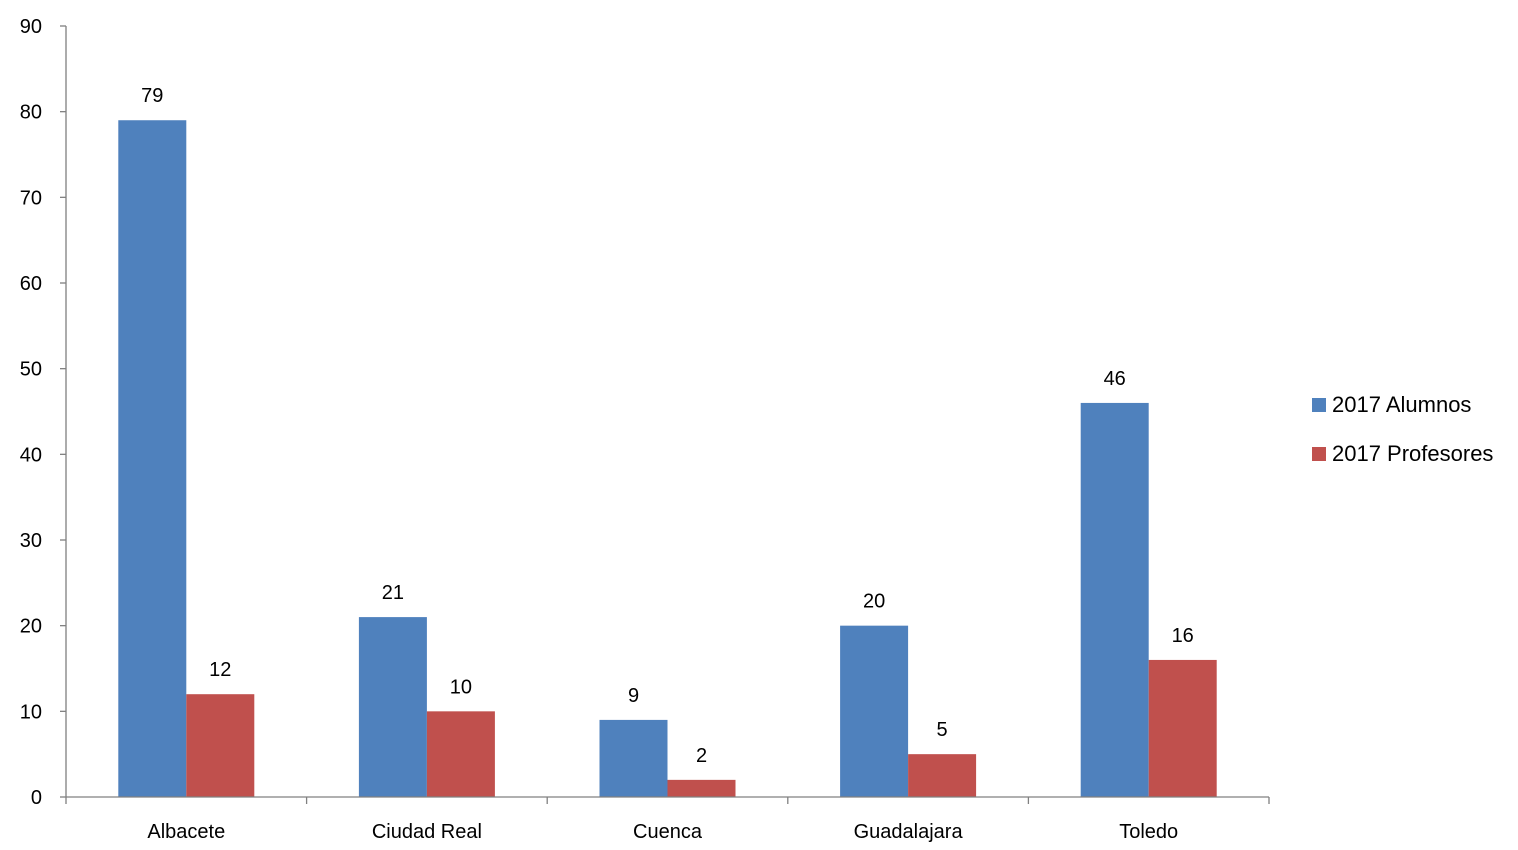  Describe the element at coordinates (31, 370) in the screenshot. I see `y-tick-label-50: 50` at that location.